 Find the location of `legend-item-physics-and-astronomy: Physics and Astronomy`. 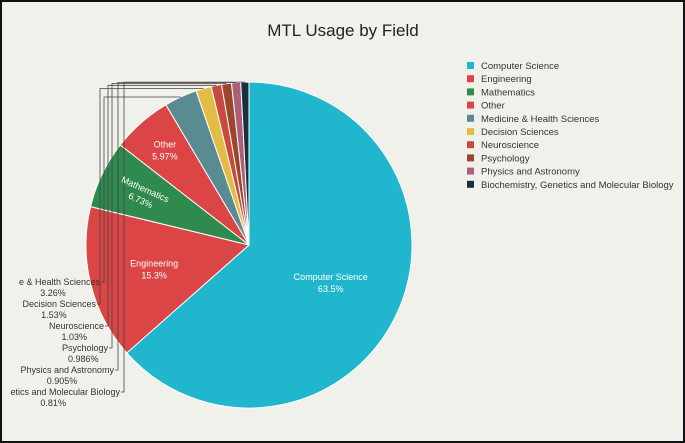

legend-item-physics-and-astronomy: Physics and Astronomy is located at coordinates (523, 172).